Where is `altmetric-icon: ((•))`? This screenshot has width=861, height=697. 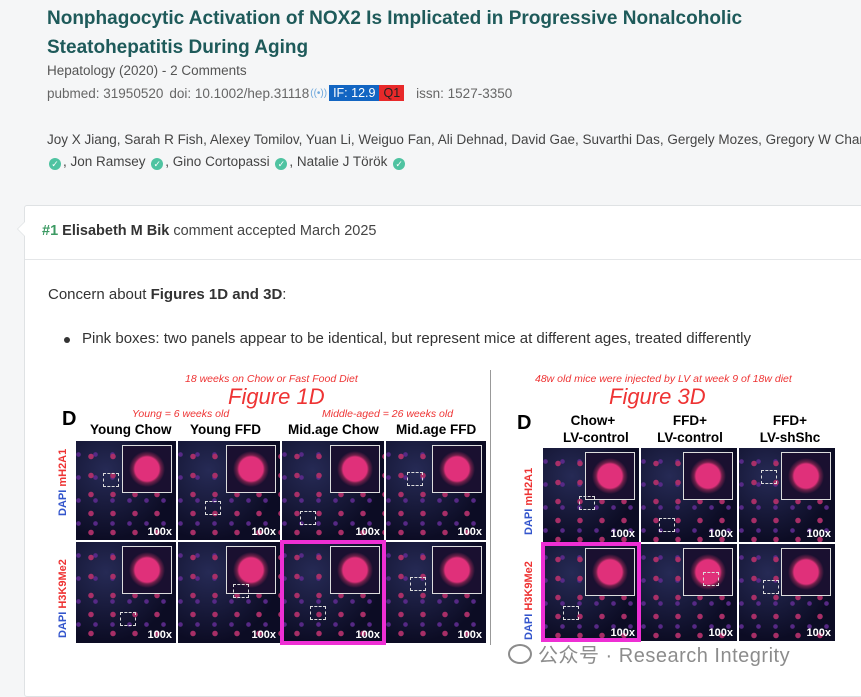
altmetric-icon: ((•)) is located at coordinates (319, 93).